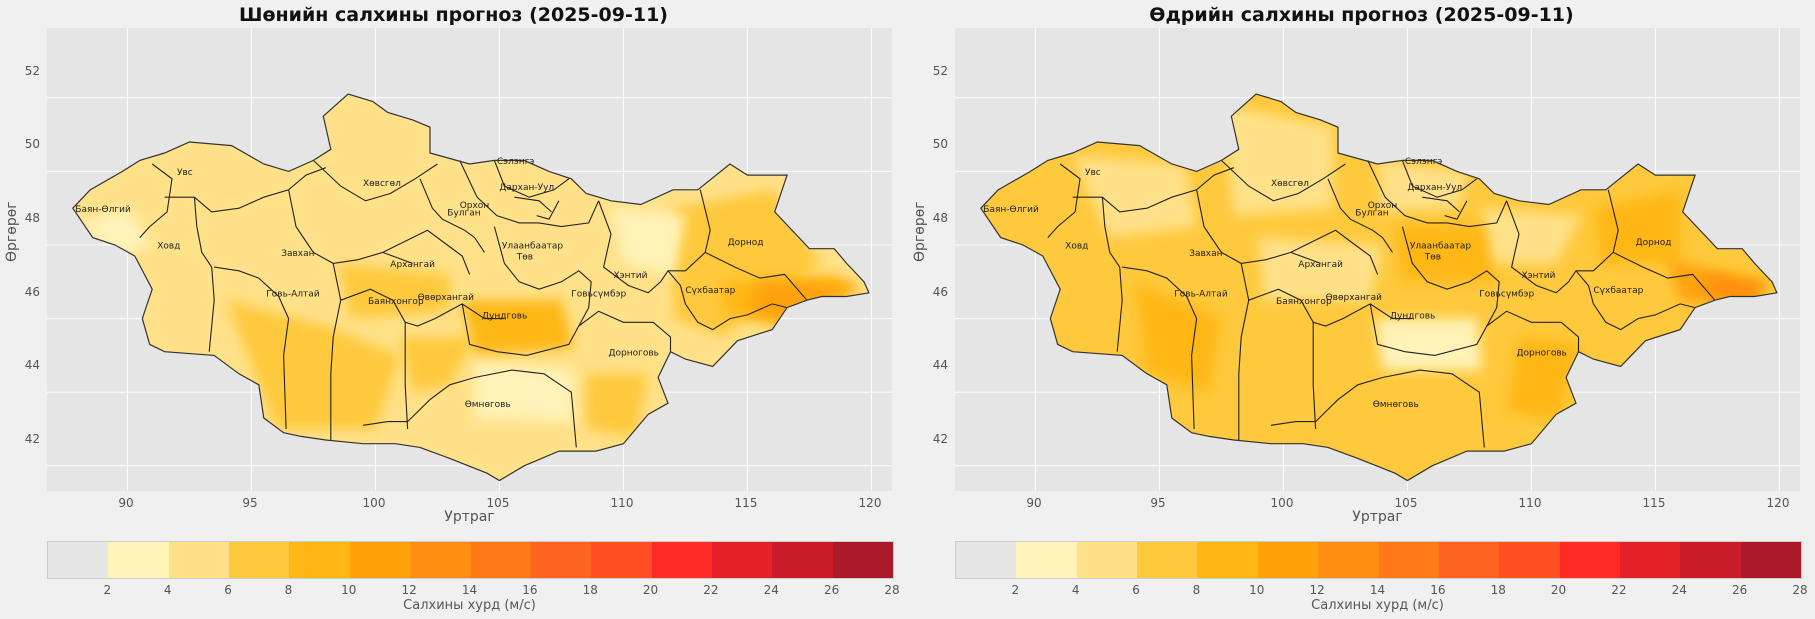 The image size is (1815, 619). I want to click on aimag-label: Улаанбаатар, so click(532, 247).